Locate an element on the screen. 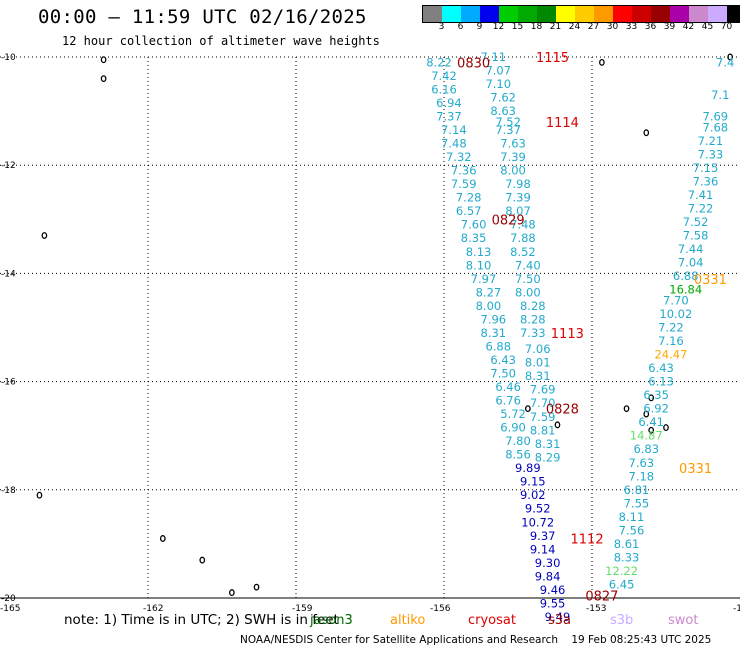 This screenshot has width=740, height=650. wave-height-value: 7.07 is located at coordinates (498, 71).